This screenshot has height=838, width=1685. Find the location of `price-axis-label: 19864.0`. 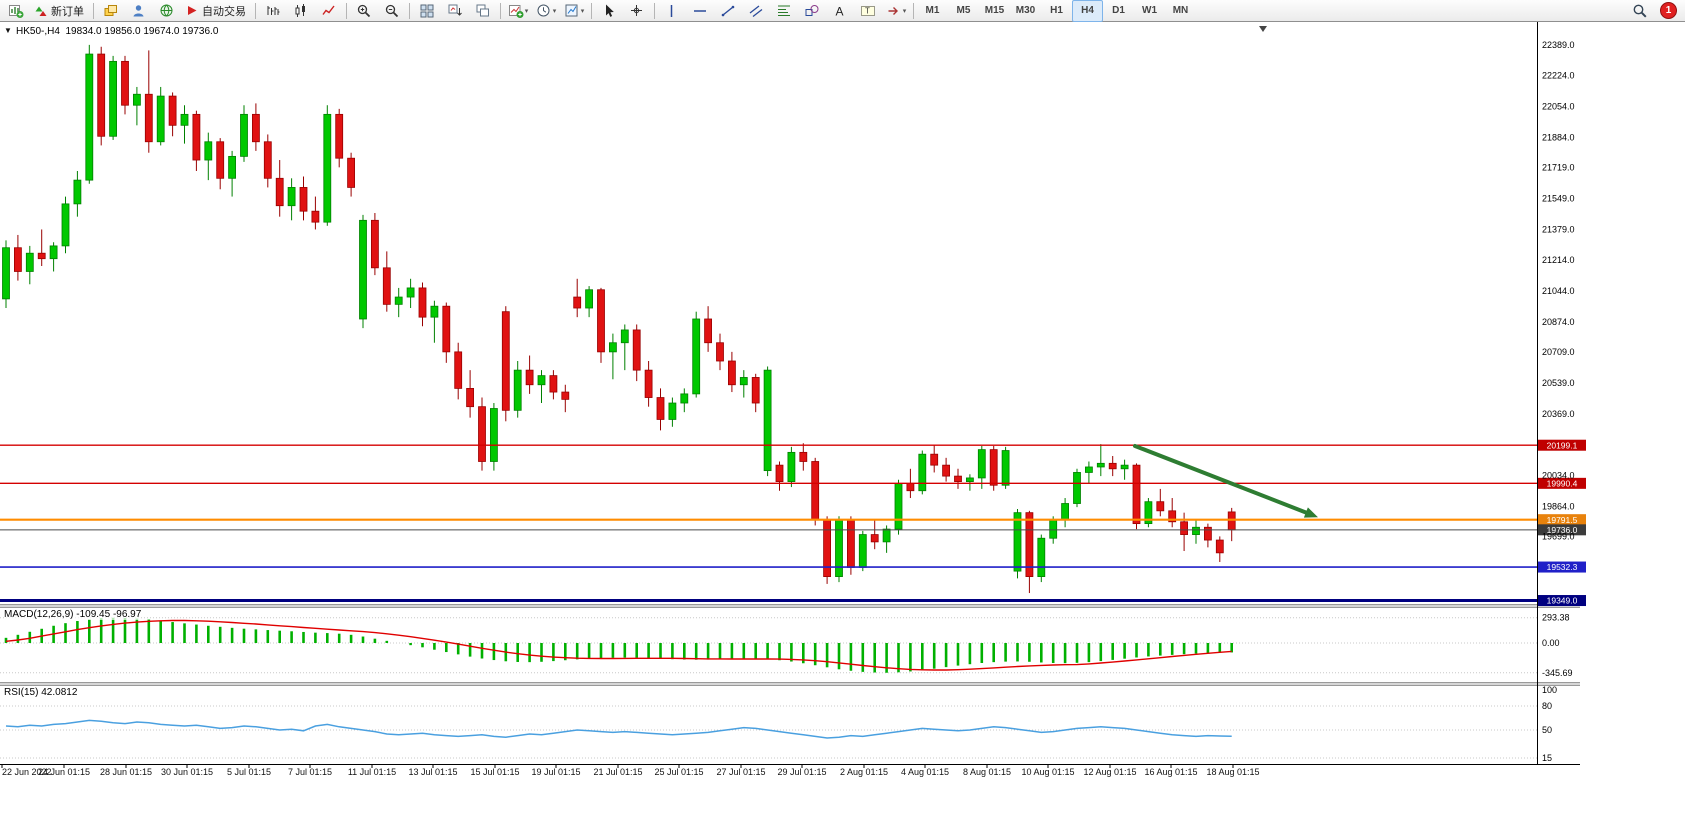

price-axis-label: 19864.0 is located at coordinates (1558, 506).